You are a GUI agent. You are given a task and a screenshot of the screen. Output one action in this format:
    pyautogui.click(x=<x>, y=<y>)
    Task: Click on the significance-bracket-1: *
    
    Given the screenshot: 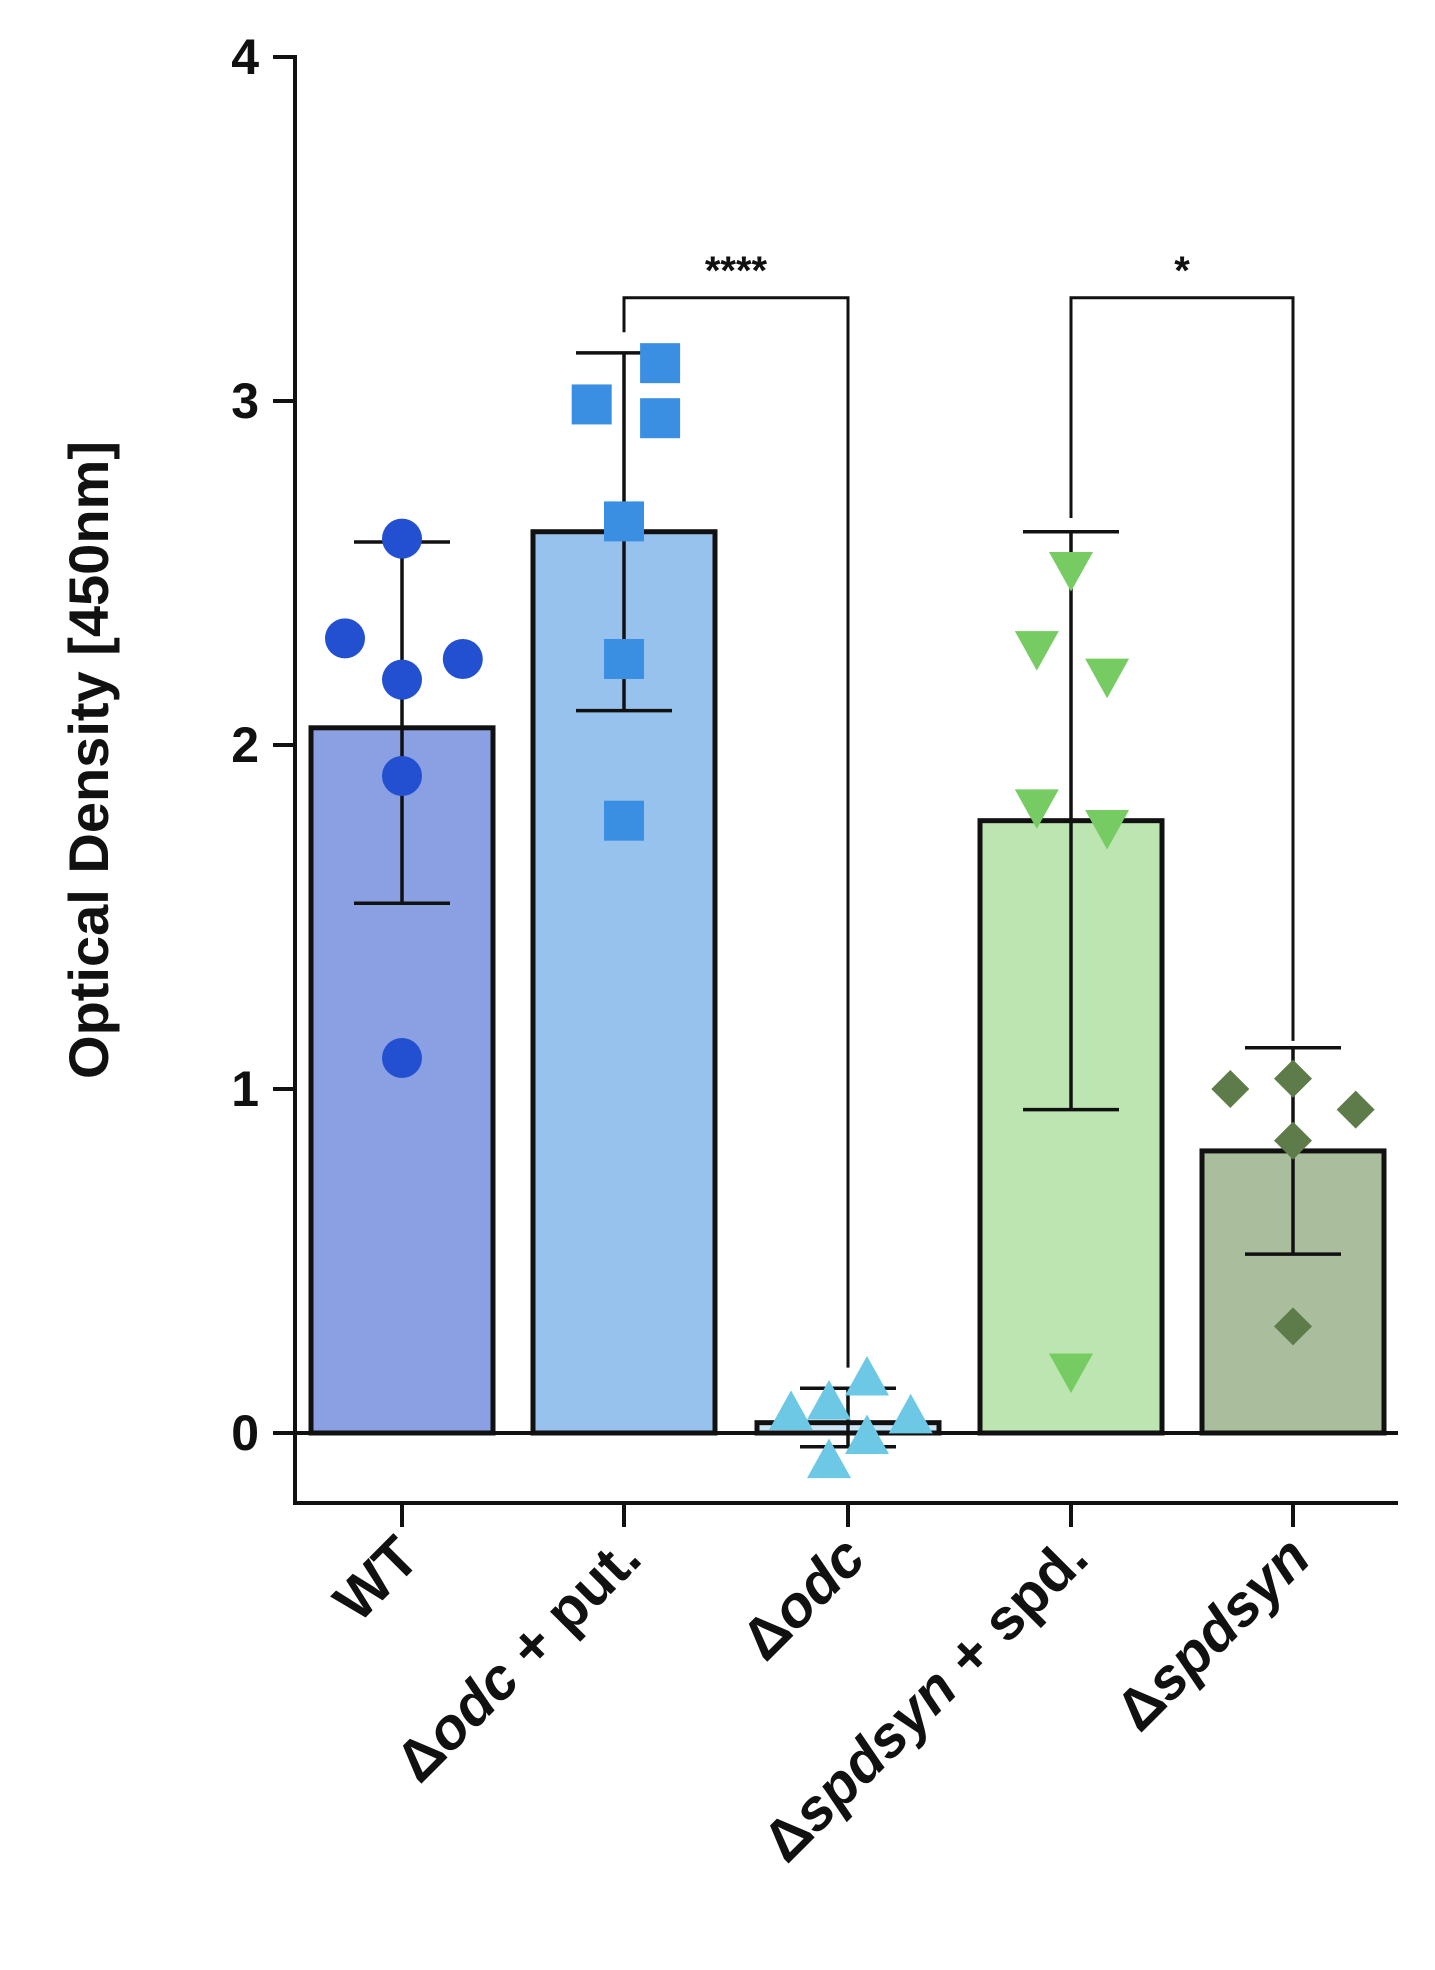 What is the action you would take?
    pyautogui.click(x=1182, y=645)
    